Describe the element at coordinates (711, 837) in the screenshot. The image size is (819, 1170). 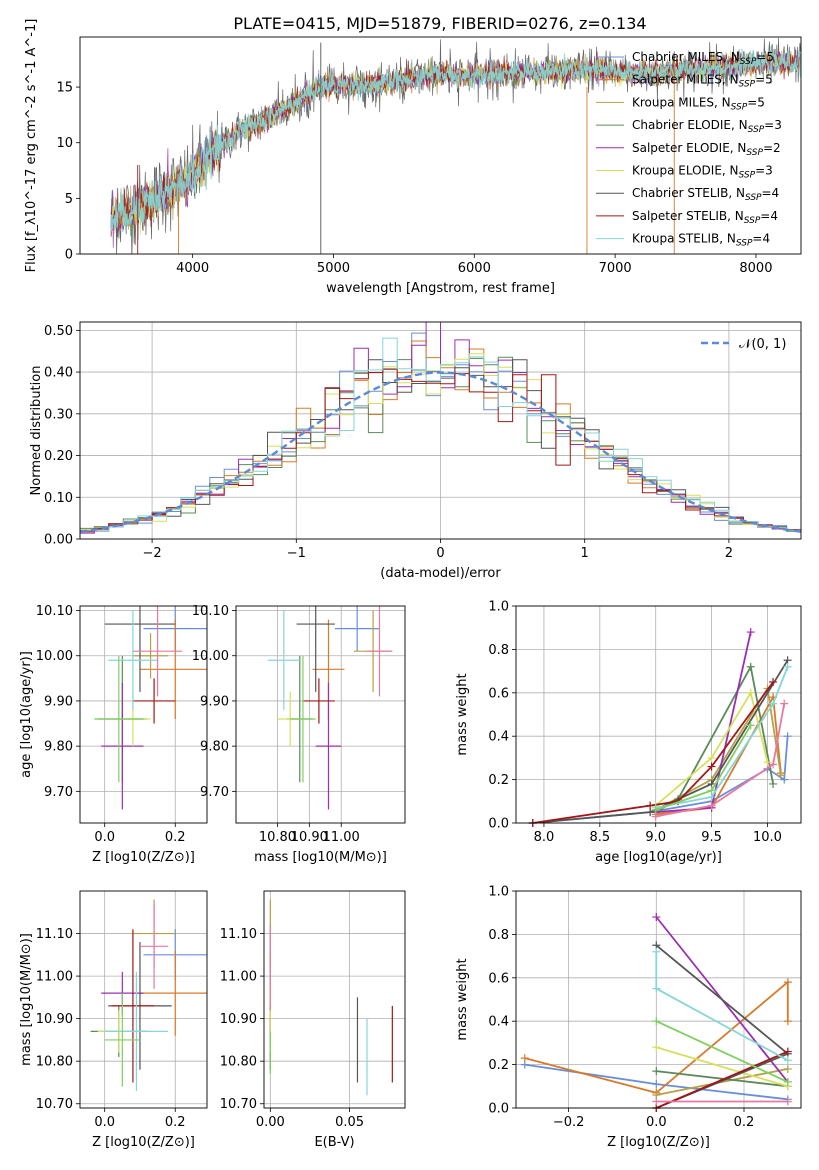
I see `x-tick-label: 9.5` at that location.